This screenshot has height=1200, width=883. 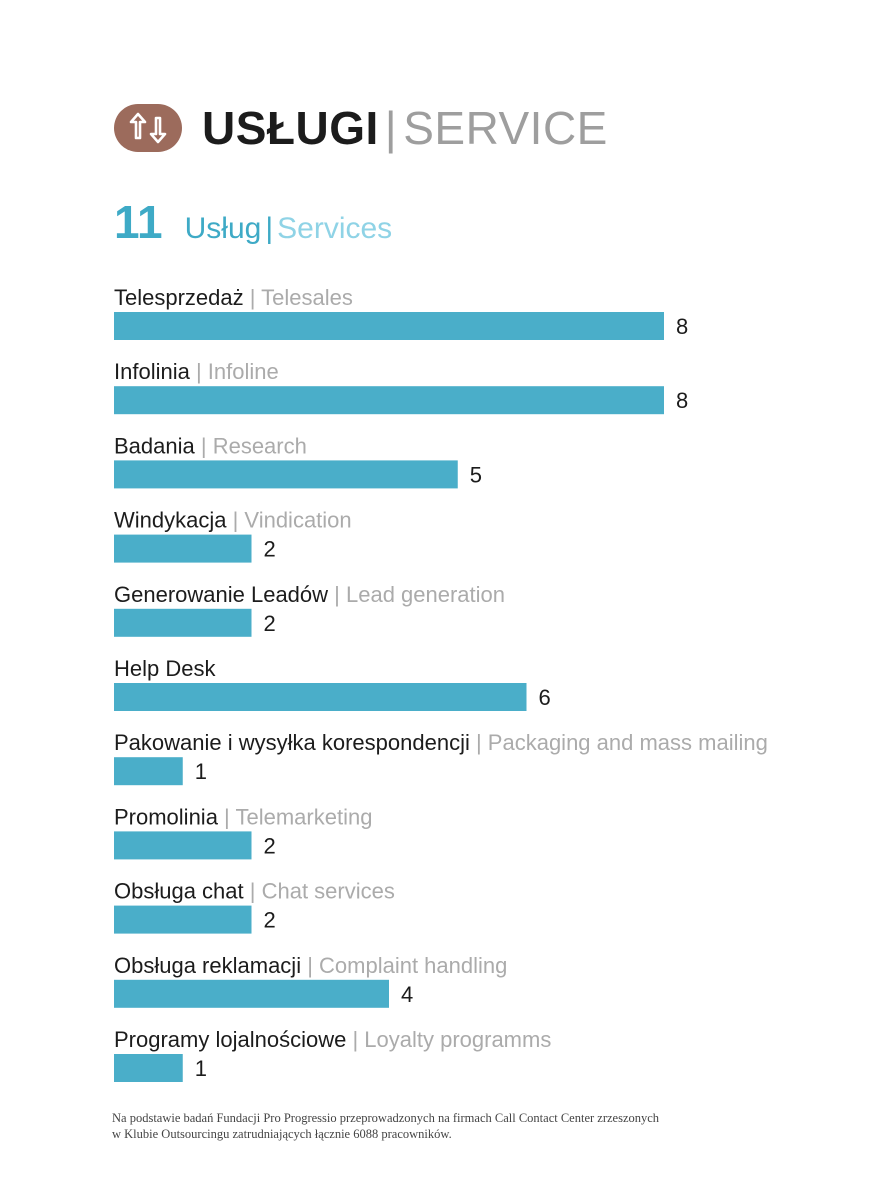 What do you see at coordinates (335, 228) in the screenshot?
I see `subheading-en: Services` at bounding box center [335, 228].